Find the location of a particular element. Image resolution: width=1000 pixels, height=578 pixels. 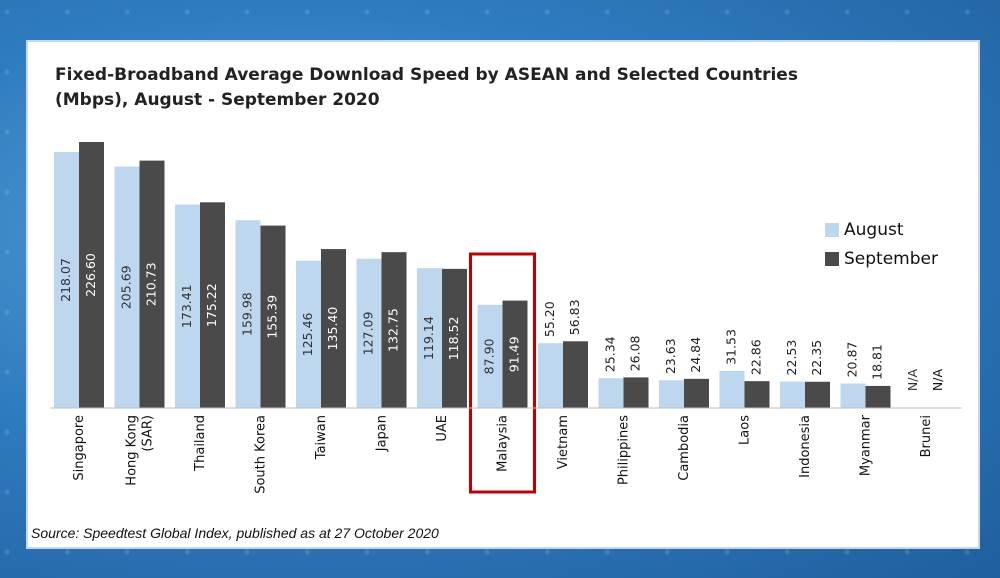

bar-japan-august is located at coordinates (369, 333).